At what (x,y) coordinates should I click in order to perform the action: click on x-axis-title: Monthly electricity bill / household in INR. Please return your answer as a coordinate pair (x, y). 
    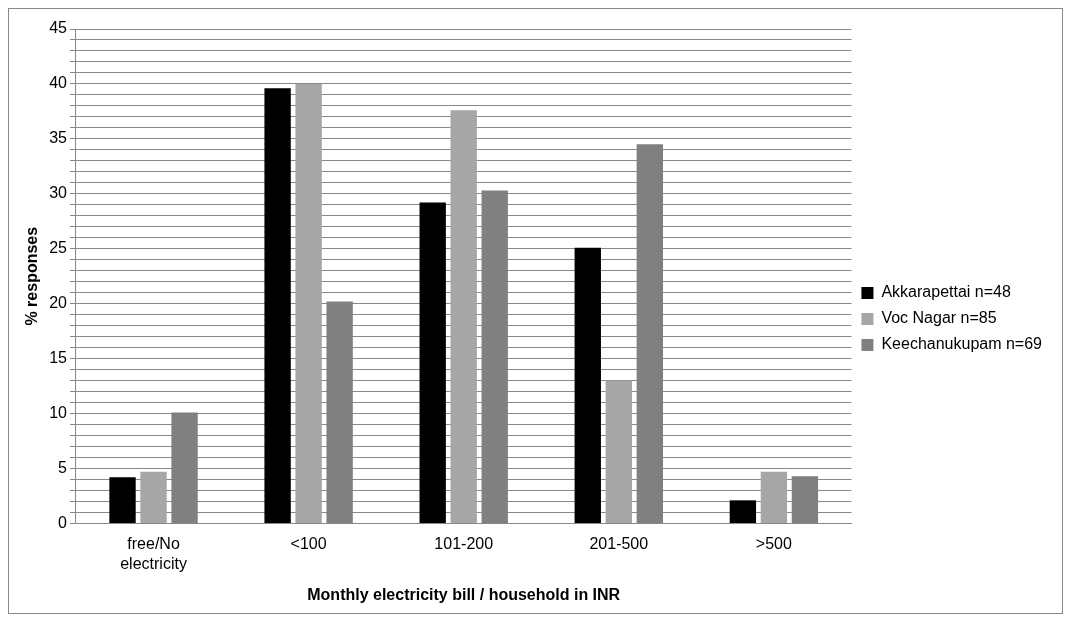
    Looking at the image, I should click on (464, 594).